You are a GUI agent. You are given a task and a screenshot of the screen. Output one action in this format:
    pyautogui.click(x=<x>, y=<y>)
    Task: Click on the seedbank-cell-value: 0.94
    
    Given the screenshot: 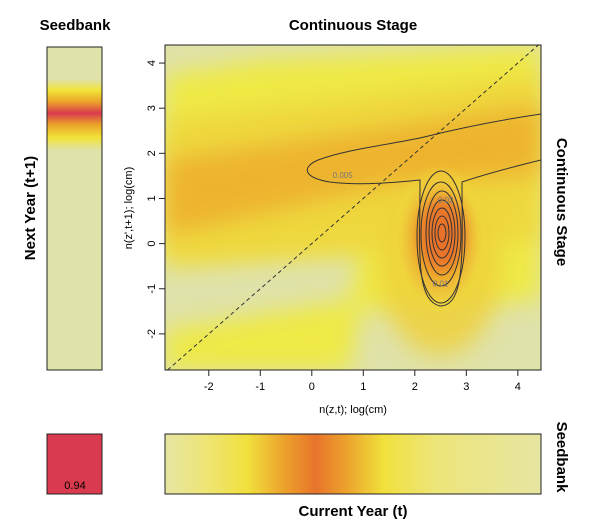 What is the action you would take?
    pyautogui.click(x=74, y=486)
    